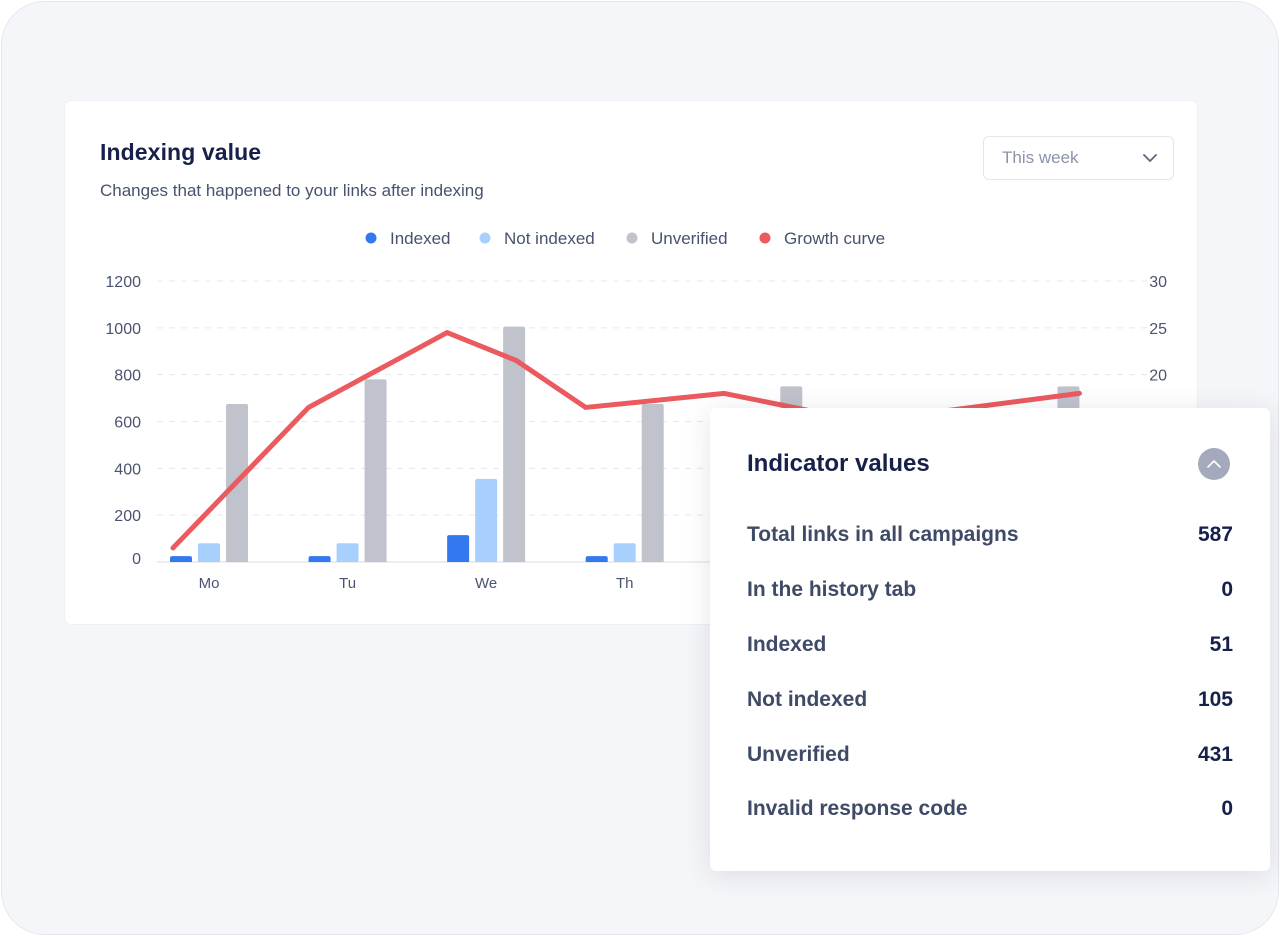 Image resolution: width=1280 pixels, height=936 pixels. I want to click on panel-title: Indicator values, so click(838, 463).